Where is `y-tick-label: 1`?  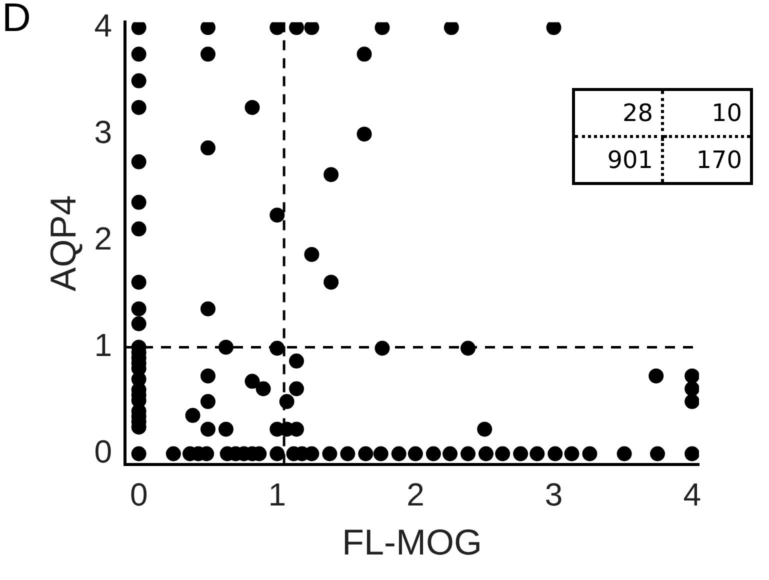 y-tick-label: 1 is located at coordinates (103, 345).